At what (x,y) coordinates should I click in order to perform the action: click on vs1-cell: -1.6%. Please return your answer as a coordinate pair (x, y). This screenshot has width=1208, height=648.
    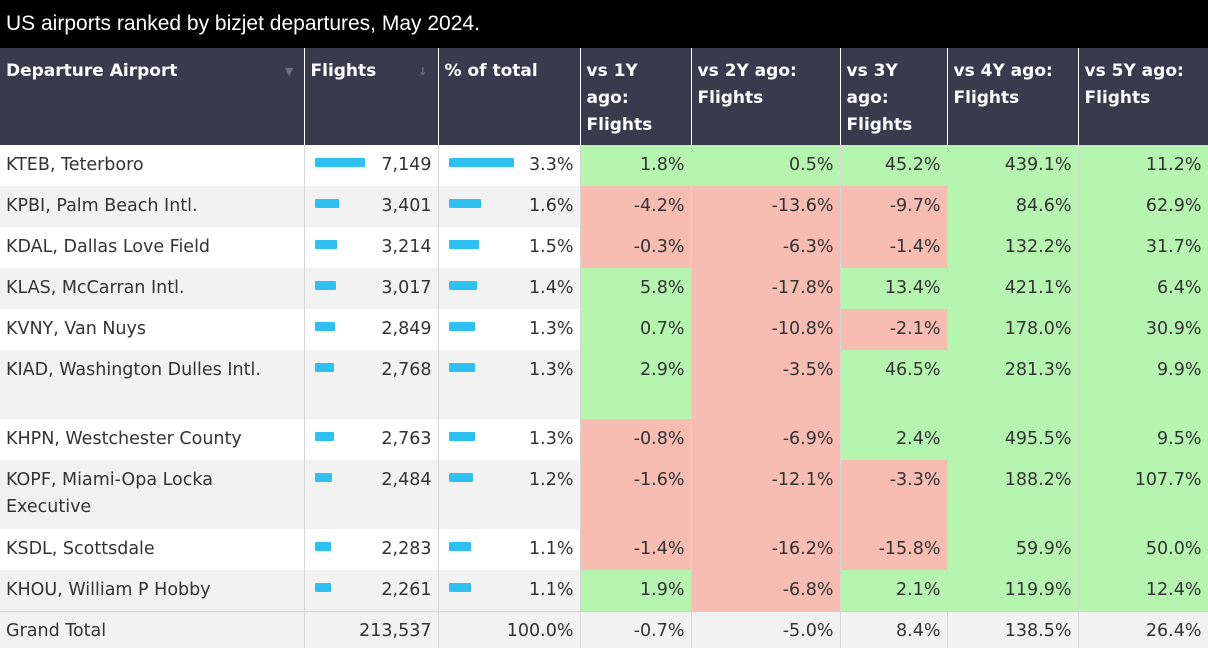
    Looking at the image, I should click on (636, 494).